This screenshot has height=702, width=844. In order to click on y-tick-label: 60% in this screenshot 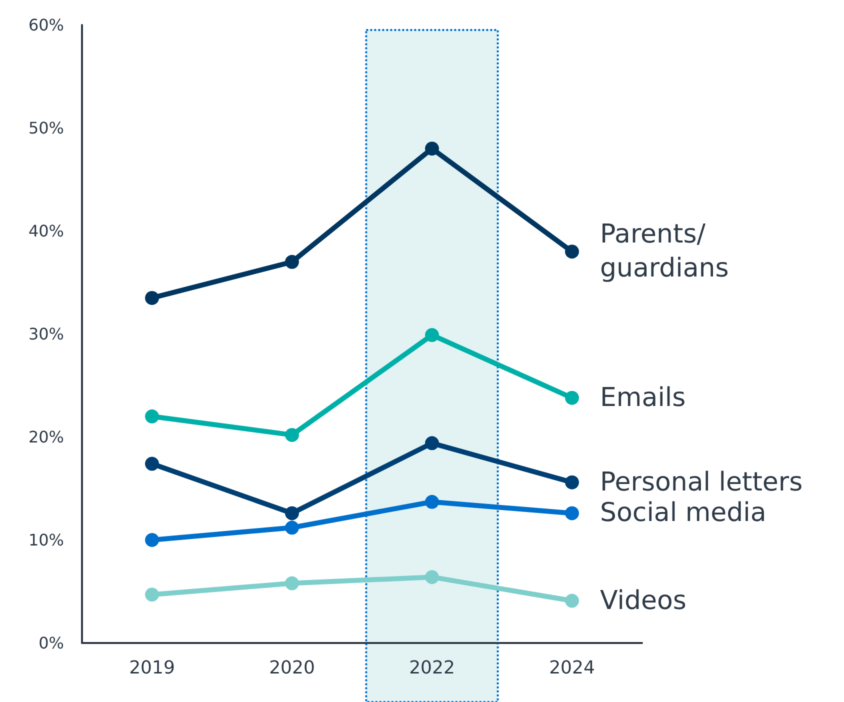, I will do `click(46, 25)`.